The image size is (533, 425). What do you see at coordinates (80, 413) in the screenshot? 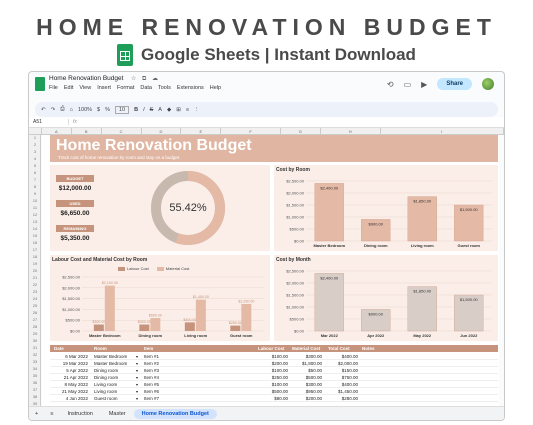
I see `tab-instruction: Instruction` at bounding box center [80, 413].